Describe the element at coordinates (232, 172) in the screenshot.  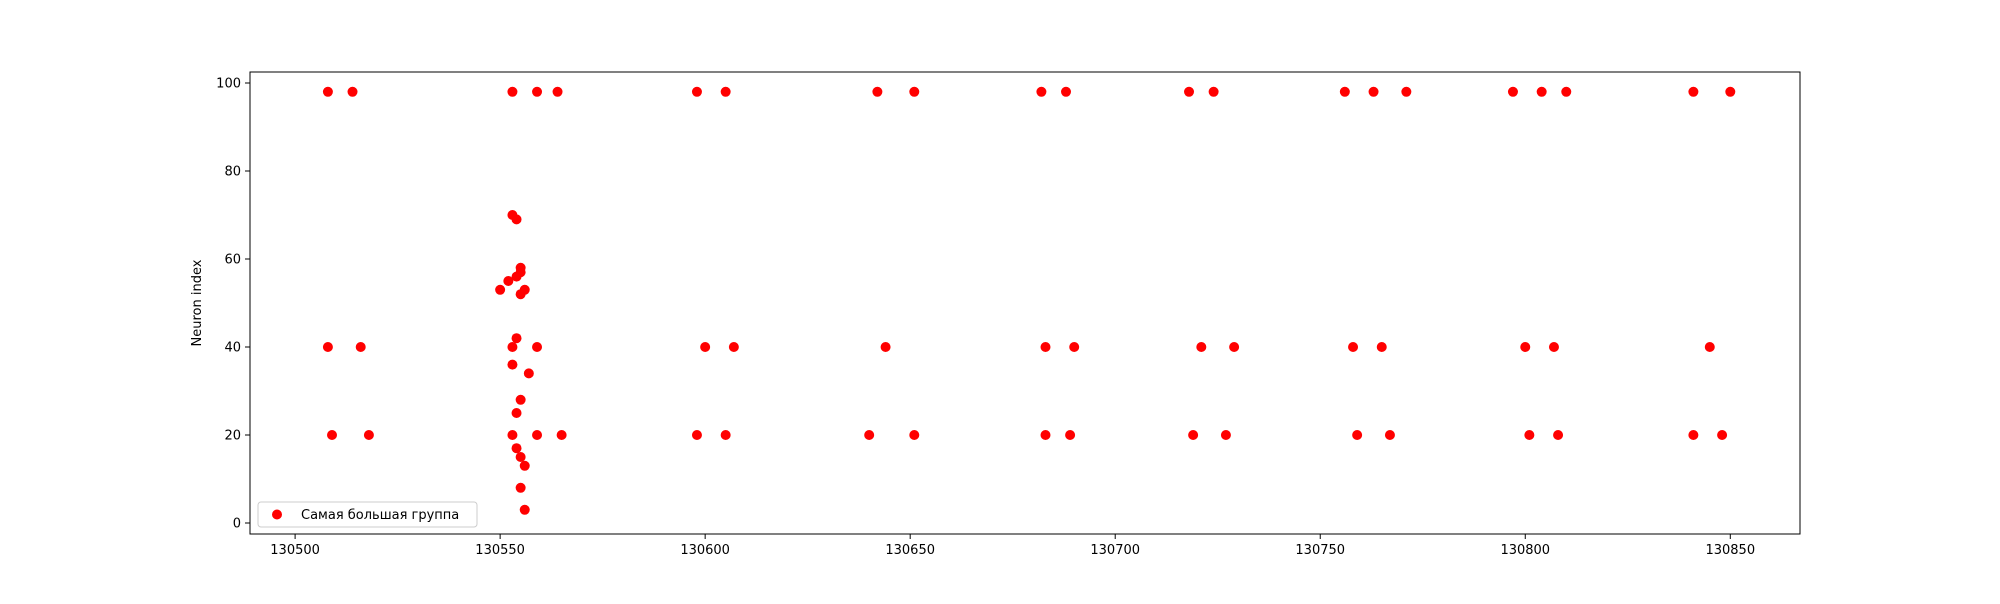
I see `y-tick-label: 80` at that location.